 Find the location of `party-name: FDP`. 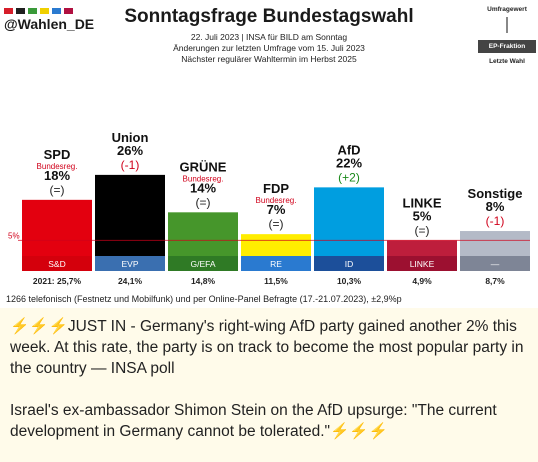

party-name: FDP is located at coordinates (276, 188).